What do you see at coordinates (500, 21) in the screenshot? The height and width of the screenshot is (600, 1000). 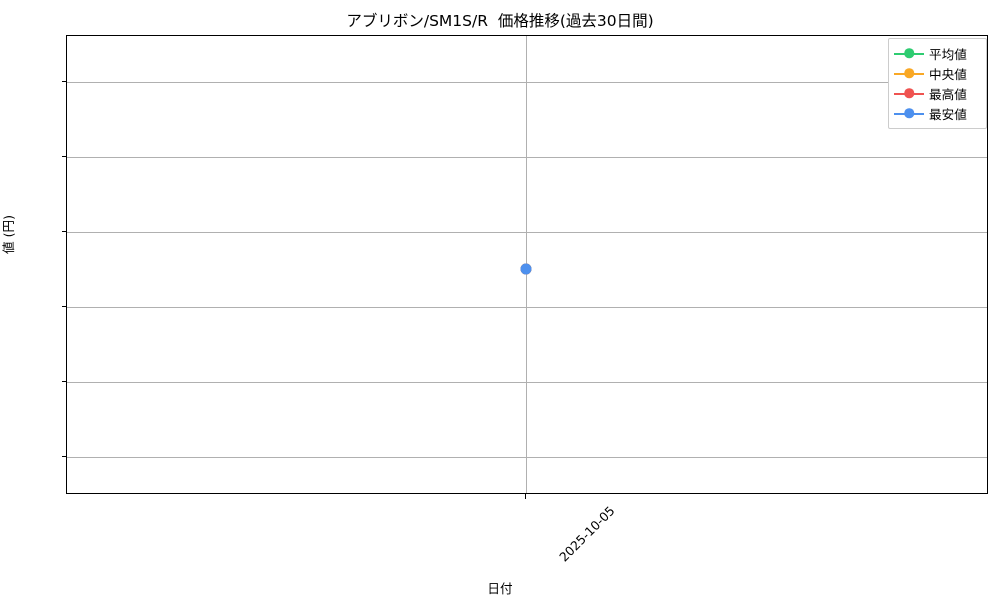 I see `chart-title: アブリボン/SM1S/R 価格推移(過去30日間)` at bounding box center [500, 21].